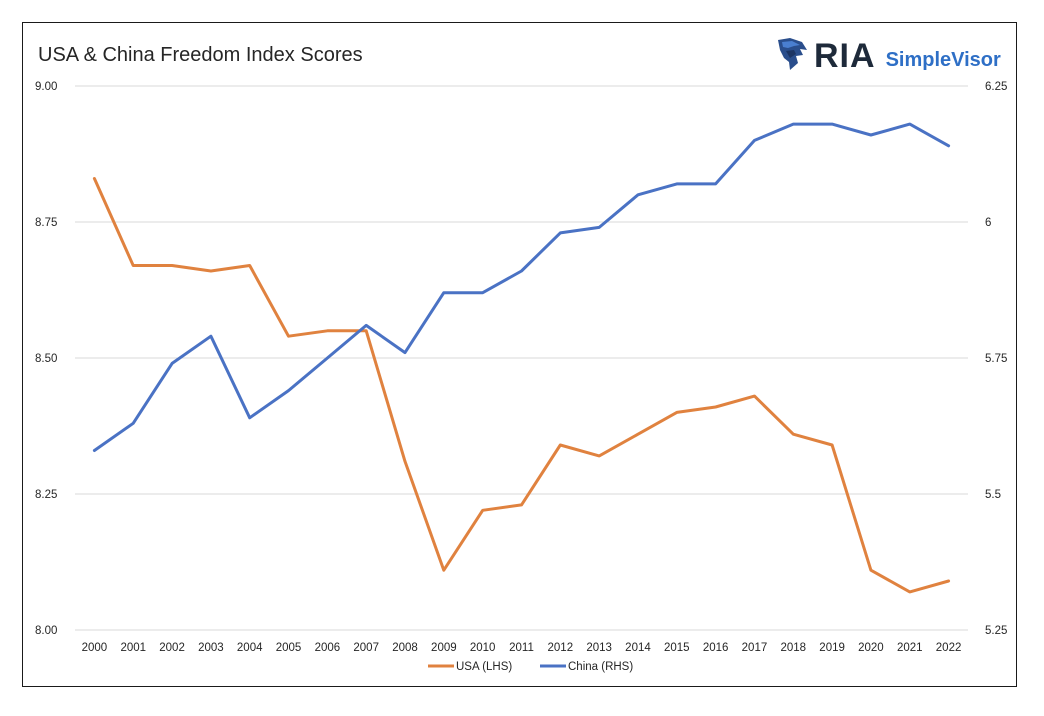 The height and width of the screenshot is (716, 1044). I want to click on x-tick-label: 2002, so click(172, 648).